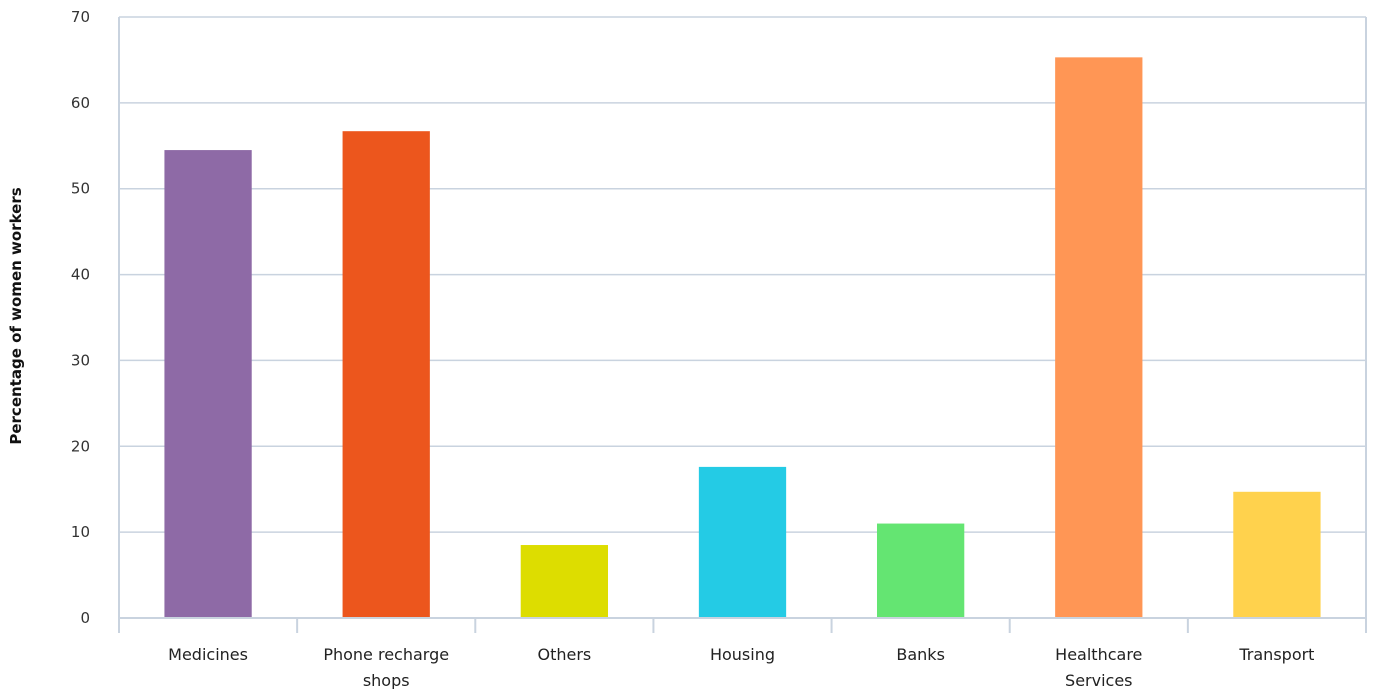 This screenshot has height=689, width=1380. What do you see at coordinates (920, 654) in the screenshot?
I see `x-category-label: Banks` at bounding box center [920, 654].